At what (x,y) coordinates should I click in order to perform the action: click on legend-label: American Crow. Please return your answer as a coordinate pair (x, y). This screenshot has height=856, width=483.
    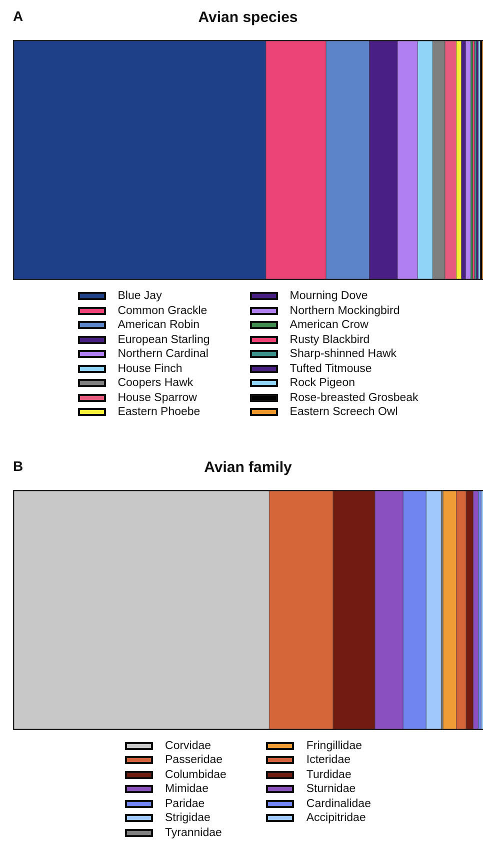
    Looking at the image, I should click on (329, 325).